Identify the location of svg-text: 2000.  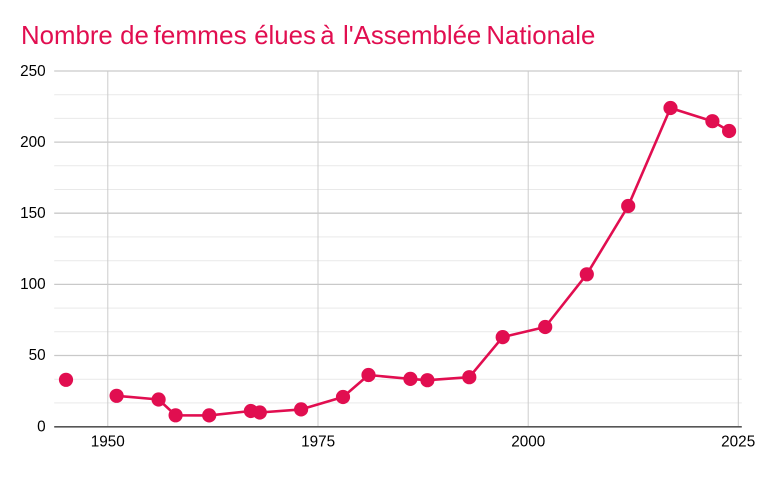
(528, 441).